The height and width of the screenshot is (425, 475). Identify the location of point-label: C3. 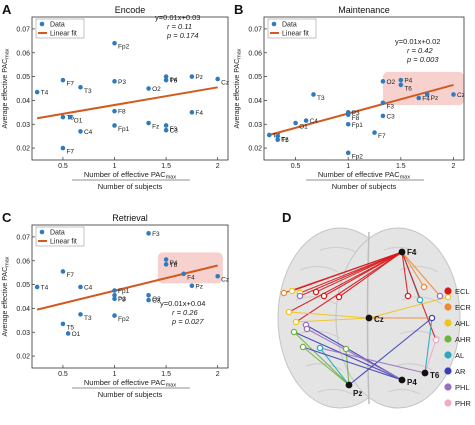
(390, 116).